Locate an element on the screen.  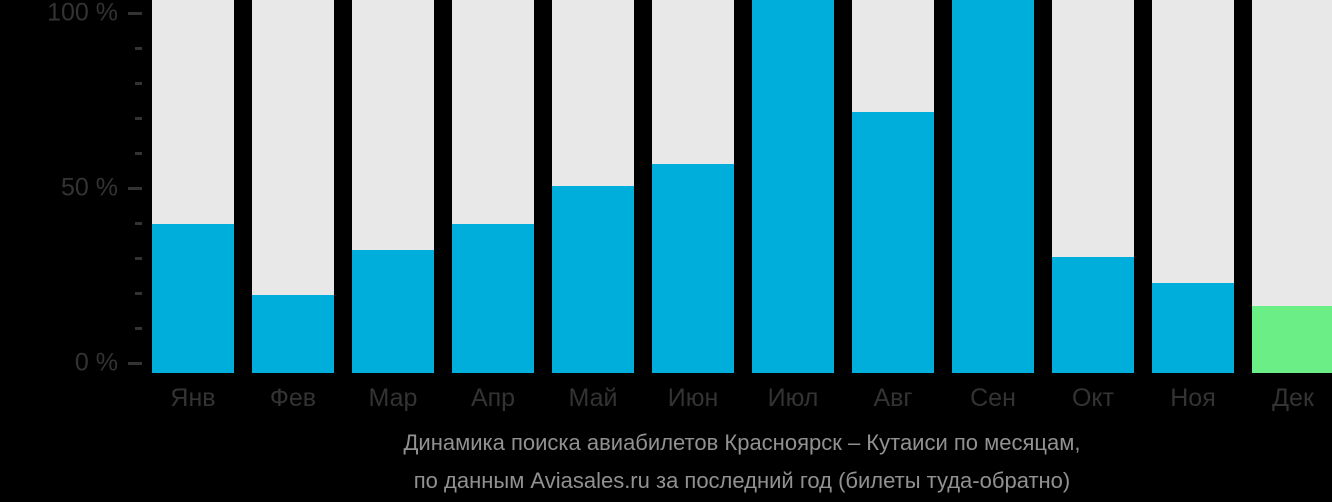
bar-jul is located at coordinates (793, 186).